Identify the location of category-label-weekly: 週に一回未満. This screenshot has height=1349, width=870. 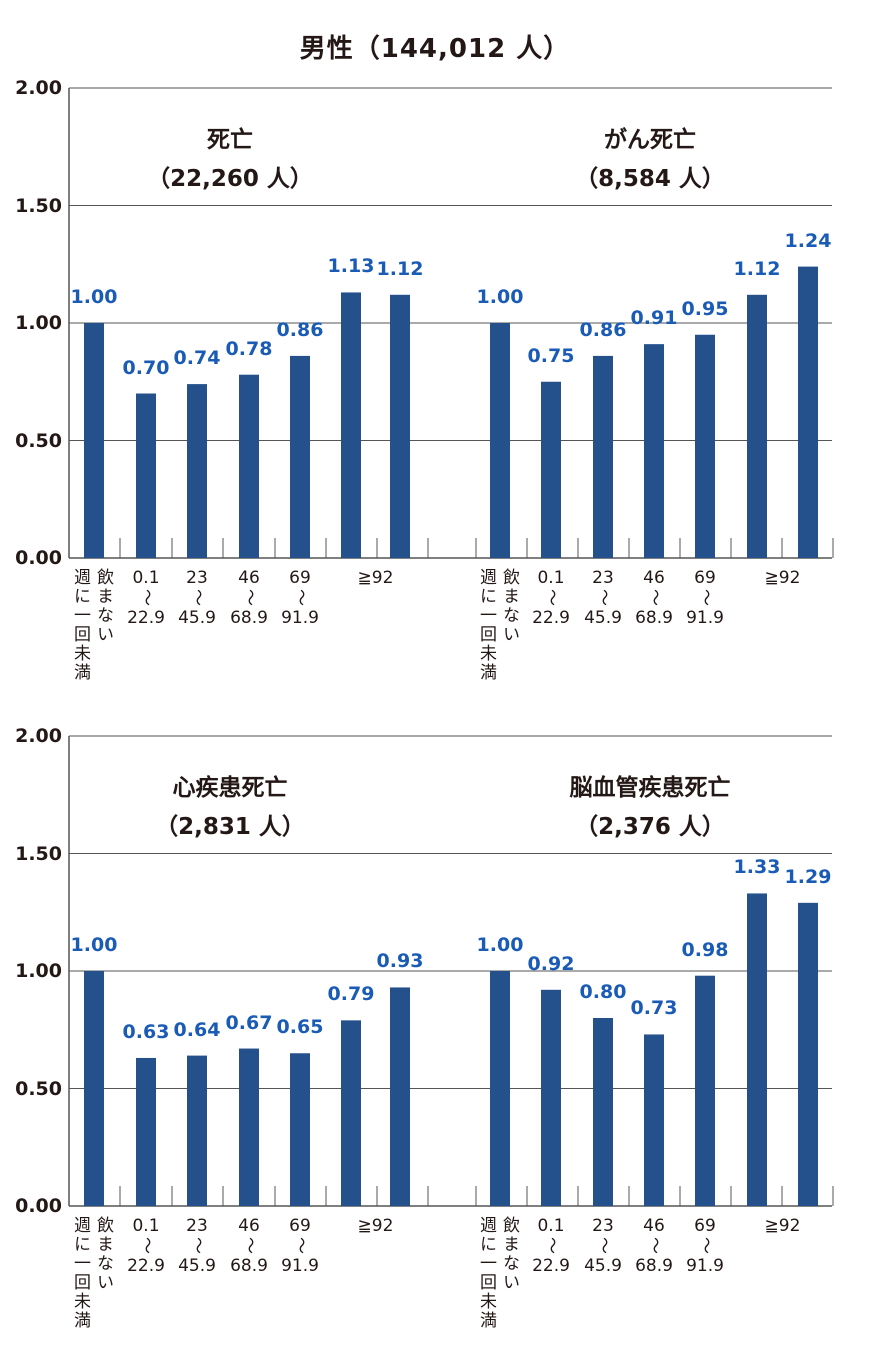
(486, 1273).